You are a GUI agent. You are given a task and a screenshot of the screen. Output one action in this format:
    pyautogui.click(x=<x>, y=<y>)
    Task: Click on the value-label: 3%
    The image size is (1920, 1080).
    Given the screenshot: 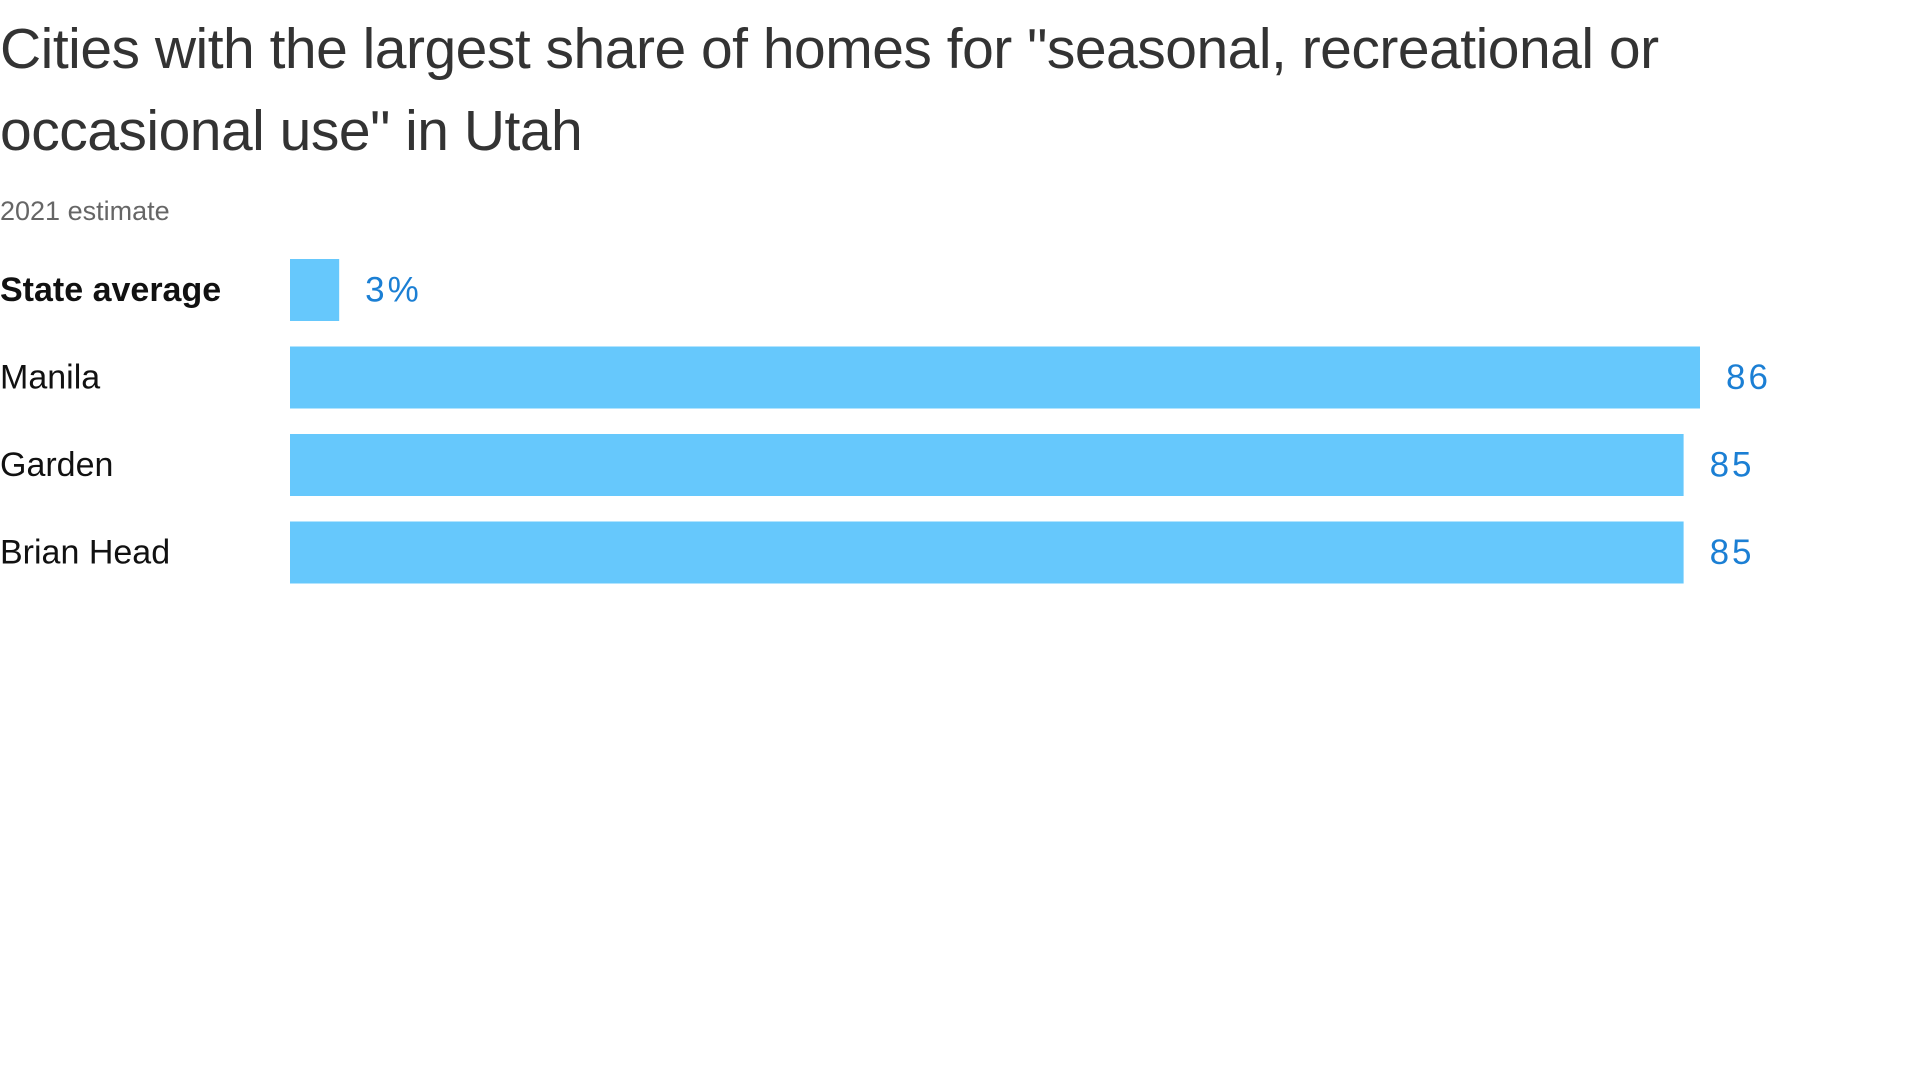 What is the action you would take?
    pyautogui.click(x=393, y=289)
    